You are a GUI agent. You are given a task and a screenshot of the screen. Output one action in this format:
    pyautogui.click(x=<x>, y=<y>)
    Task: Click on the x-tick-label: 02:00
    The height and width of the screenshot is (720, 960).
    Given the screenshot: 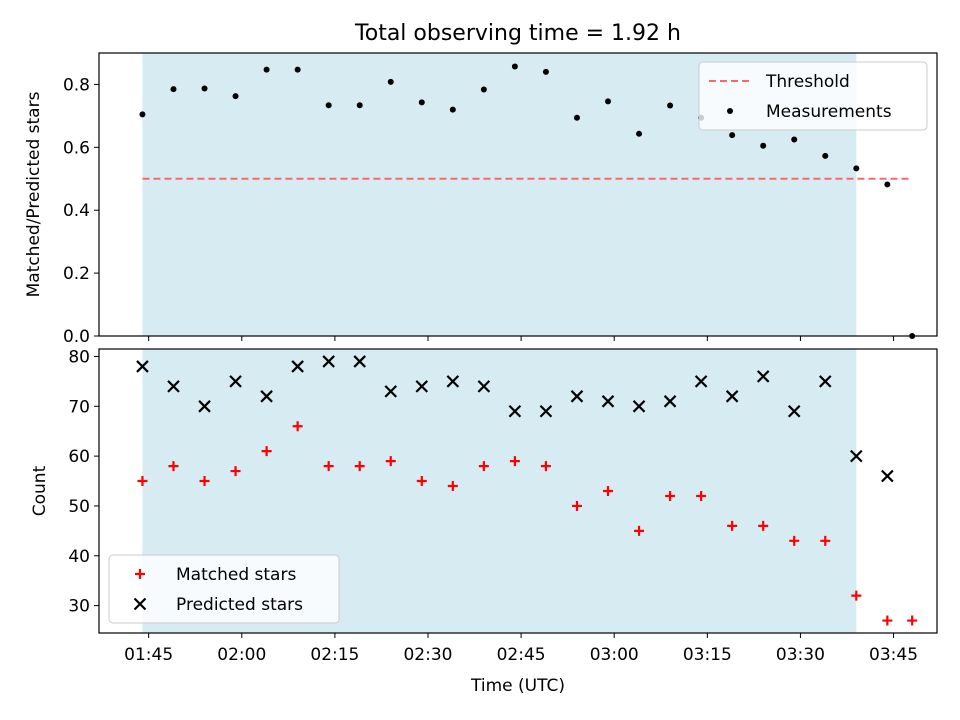 What is the action you would take?
    pyautogui.click(x=241, y=655)
    